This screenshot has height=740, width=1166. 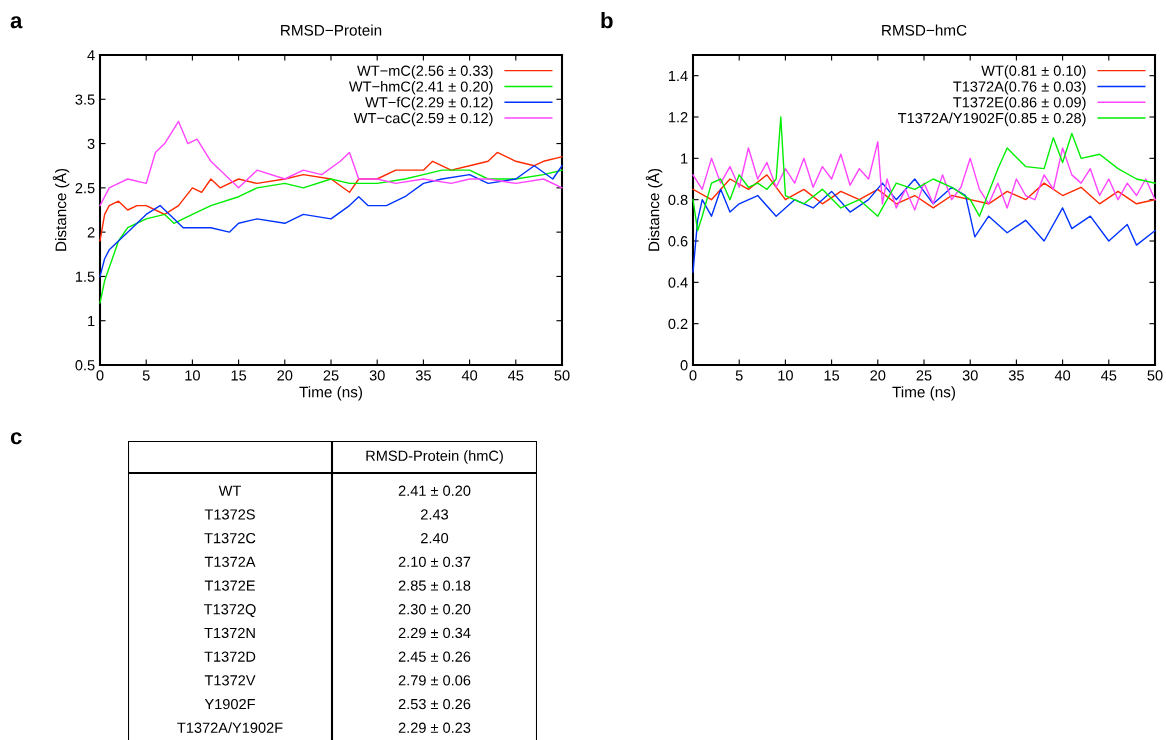 What do you see at coordinates (420, 87) in the screenshot?
I see `legend-label: WT−hmC(2.41 ± 0.20)` at bounding box center [420, 87].